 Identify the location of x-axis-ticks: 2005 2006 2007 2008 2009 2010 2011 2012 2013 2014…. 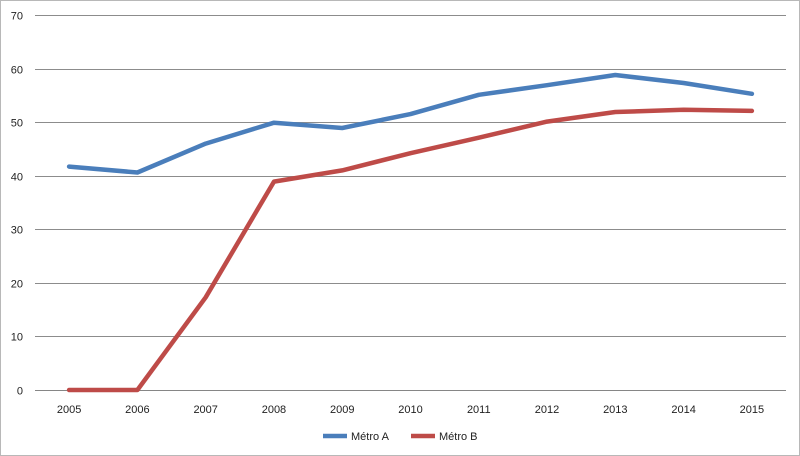
(410, 410).